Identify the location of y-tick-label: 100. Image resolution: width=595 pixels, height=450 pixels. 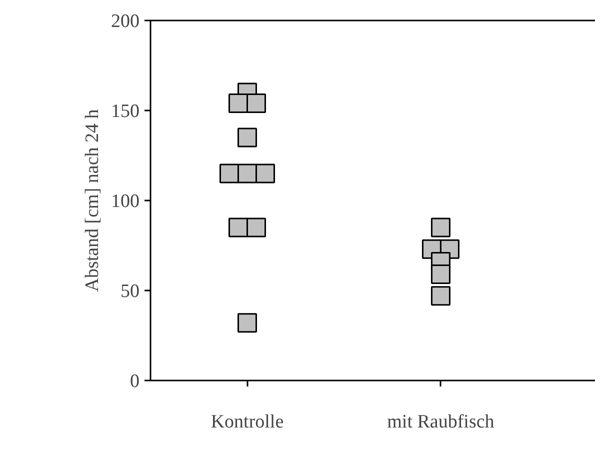
(125, 201).